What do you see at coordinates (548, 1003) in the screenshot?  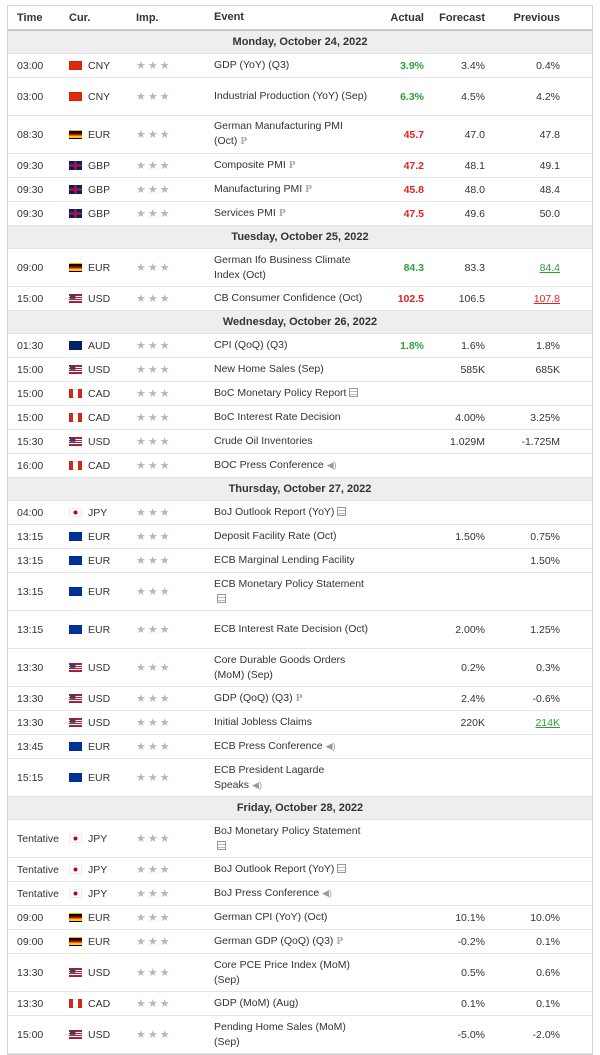 I see `previous-value-text: 0.1%` at bounding box center [548, 1003].